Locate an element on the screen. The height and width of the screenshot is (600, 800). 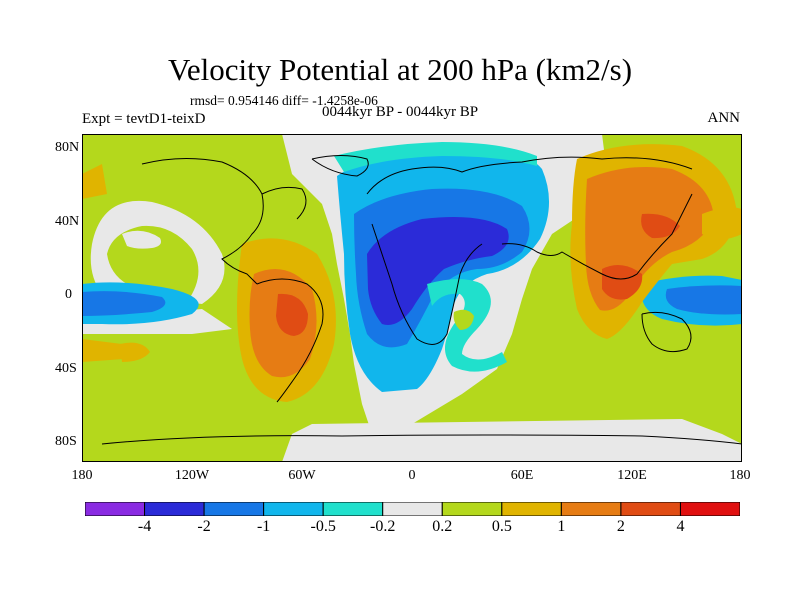
lon-label-180w: 180 is located at coordinates (82, 475).